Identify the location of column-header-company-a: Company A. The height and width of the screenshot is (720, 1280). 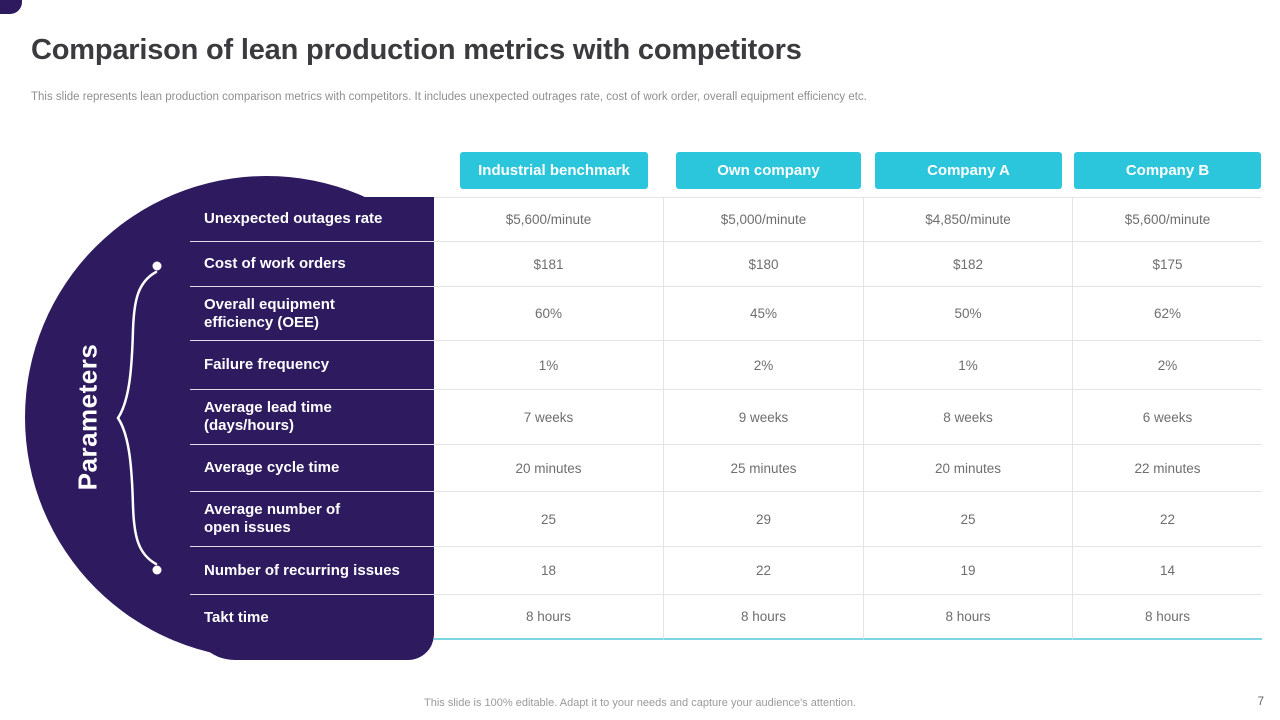
(968, 170).